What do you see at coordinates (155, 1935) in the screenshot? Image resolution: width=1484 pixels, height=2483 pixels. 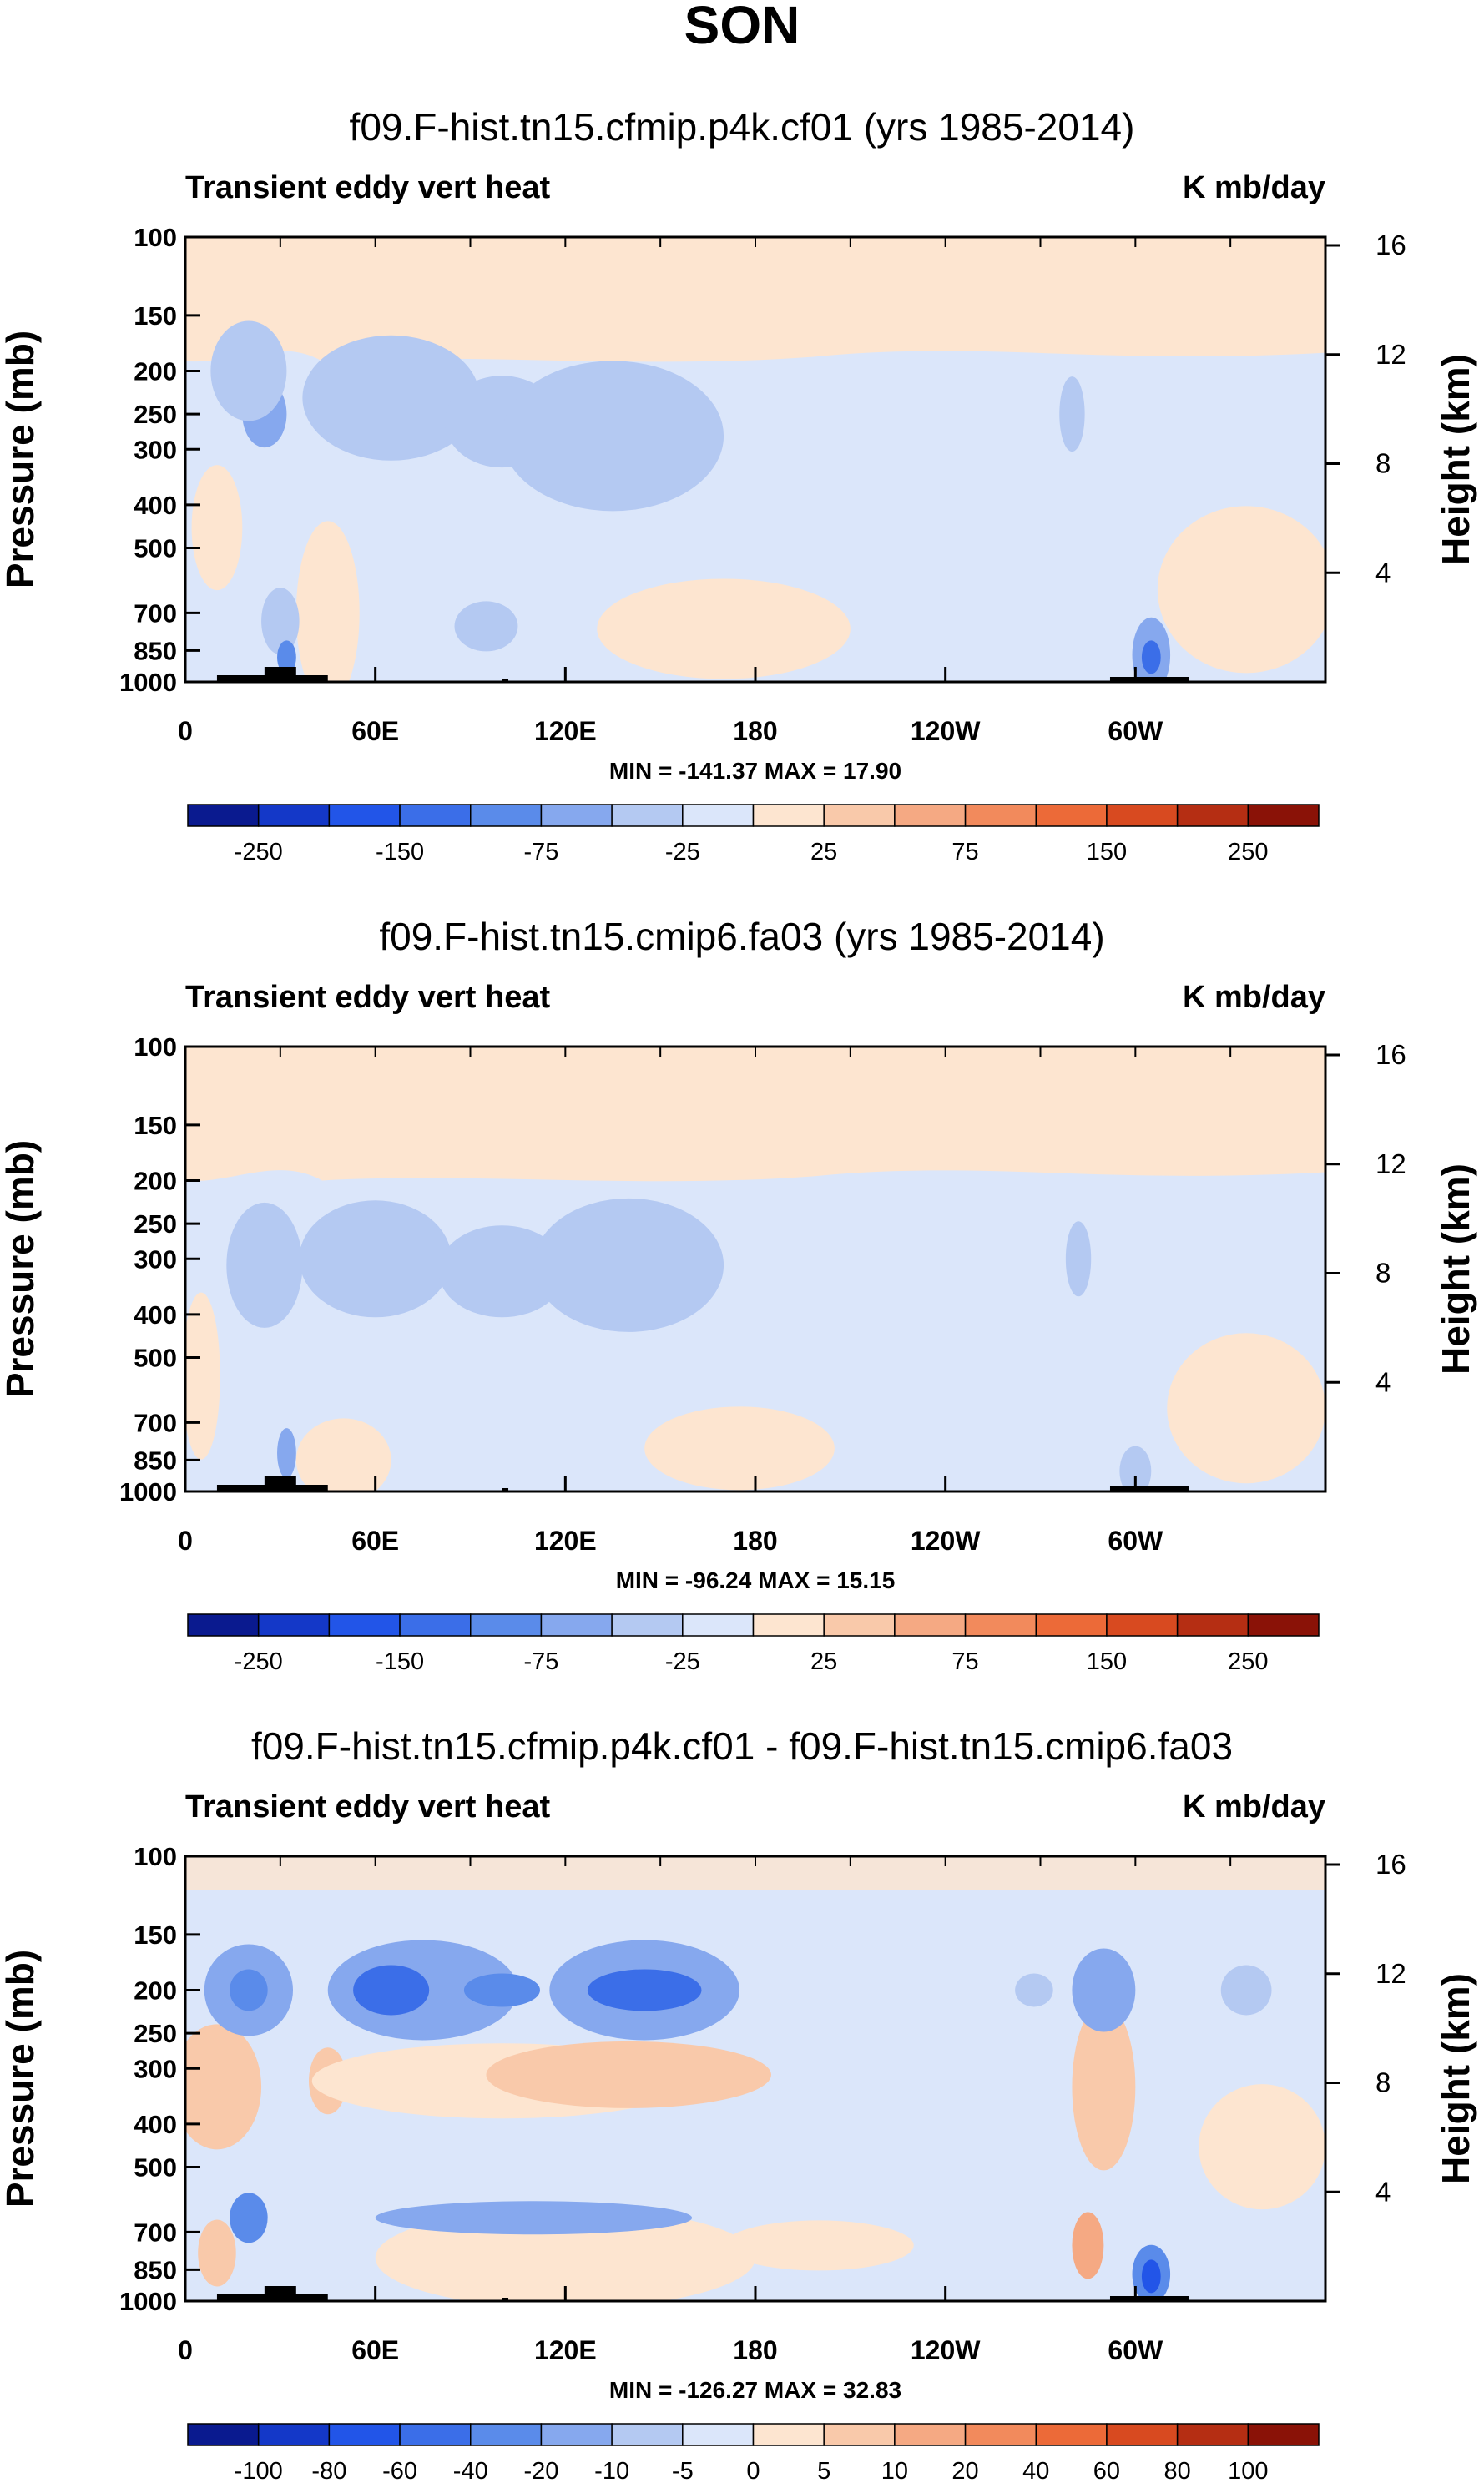 I see `ytick-label: 150` at bounding box center [155, 1935].